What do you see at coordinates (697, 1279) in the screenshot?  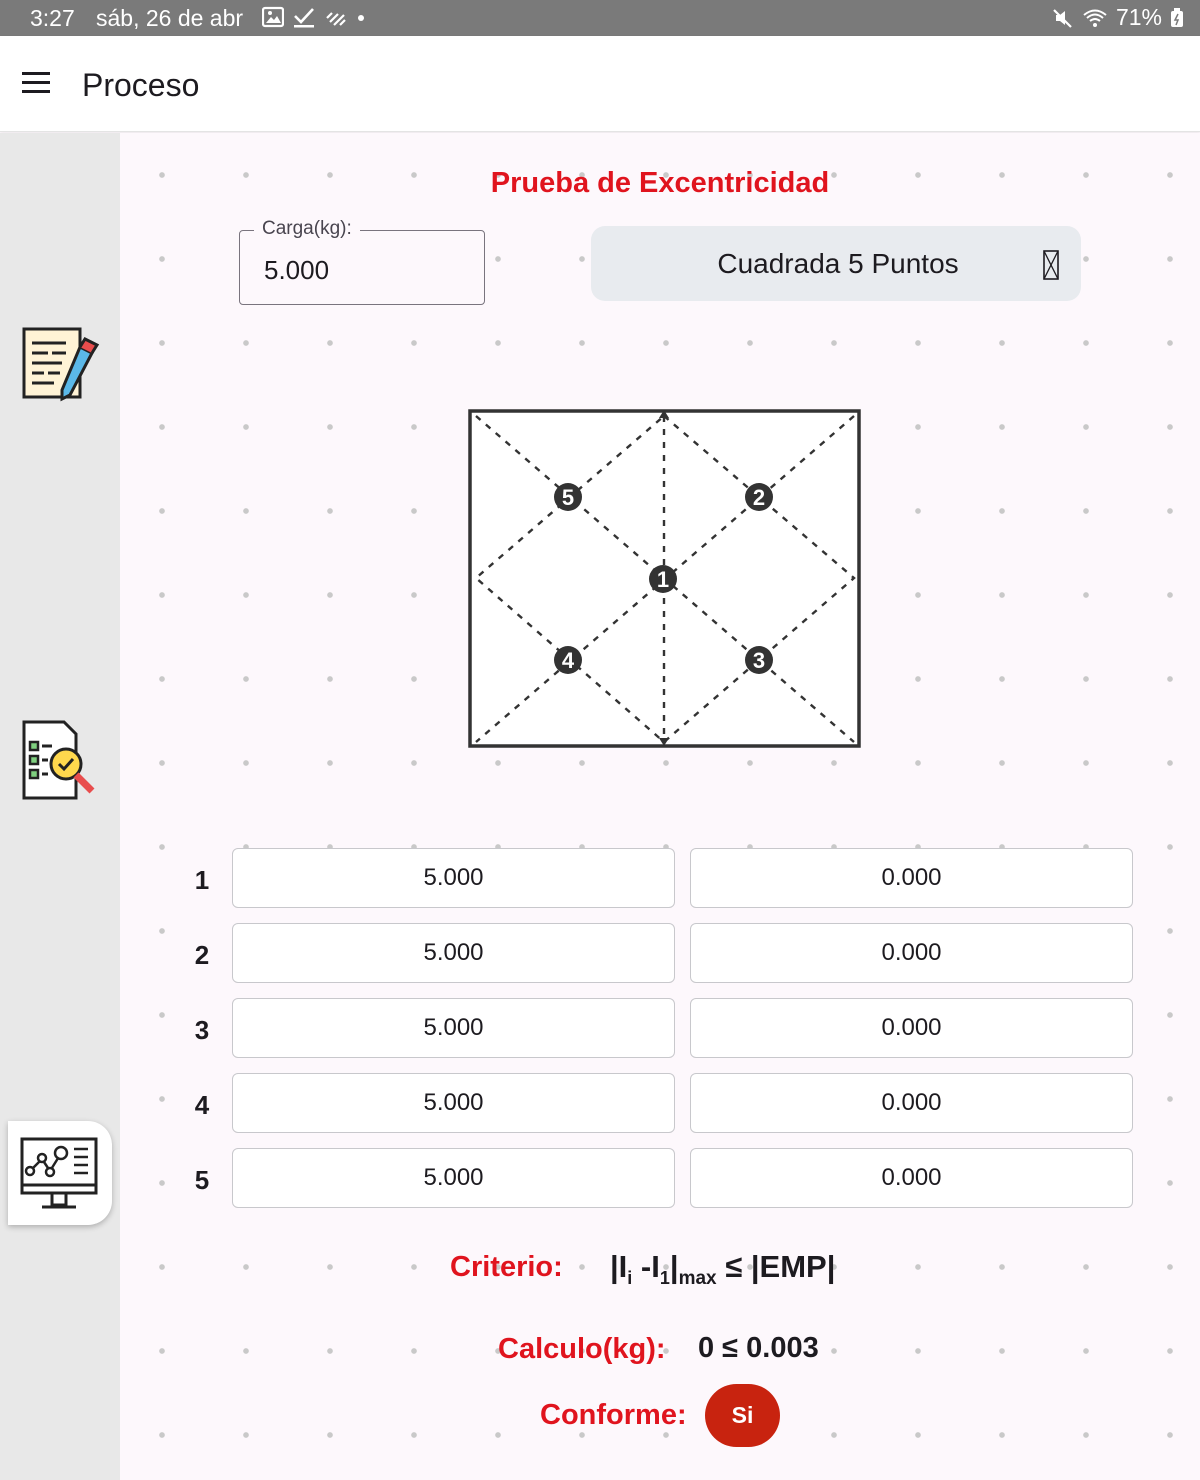 I see `formula-sub: max` at bounding box center [697, 1279].